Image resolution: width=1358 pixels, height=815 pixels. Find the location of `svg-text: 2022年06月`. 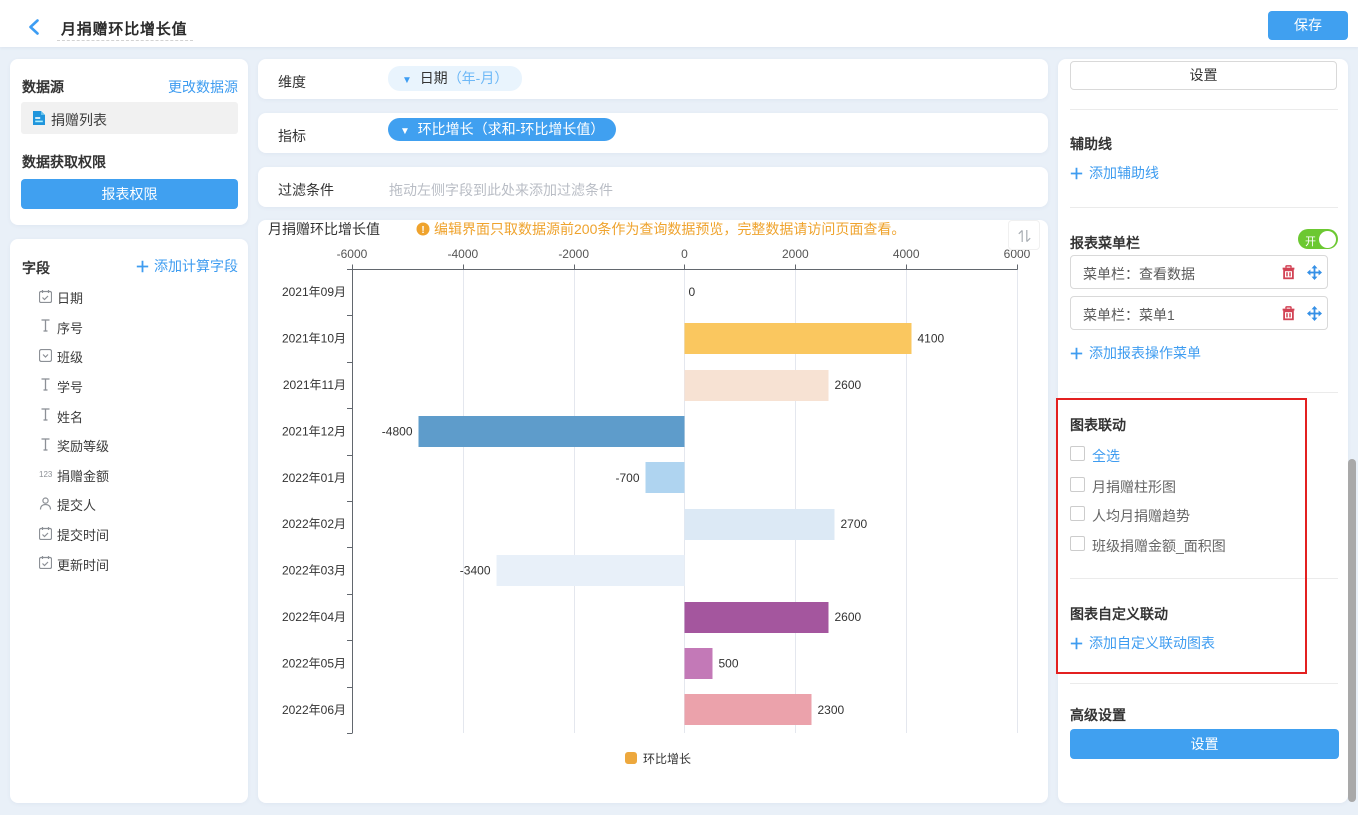

svg-text: 2022年06月 is located at coordinates (314, 710).